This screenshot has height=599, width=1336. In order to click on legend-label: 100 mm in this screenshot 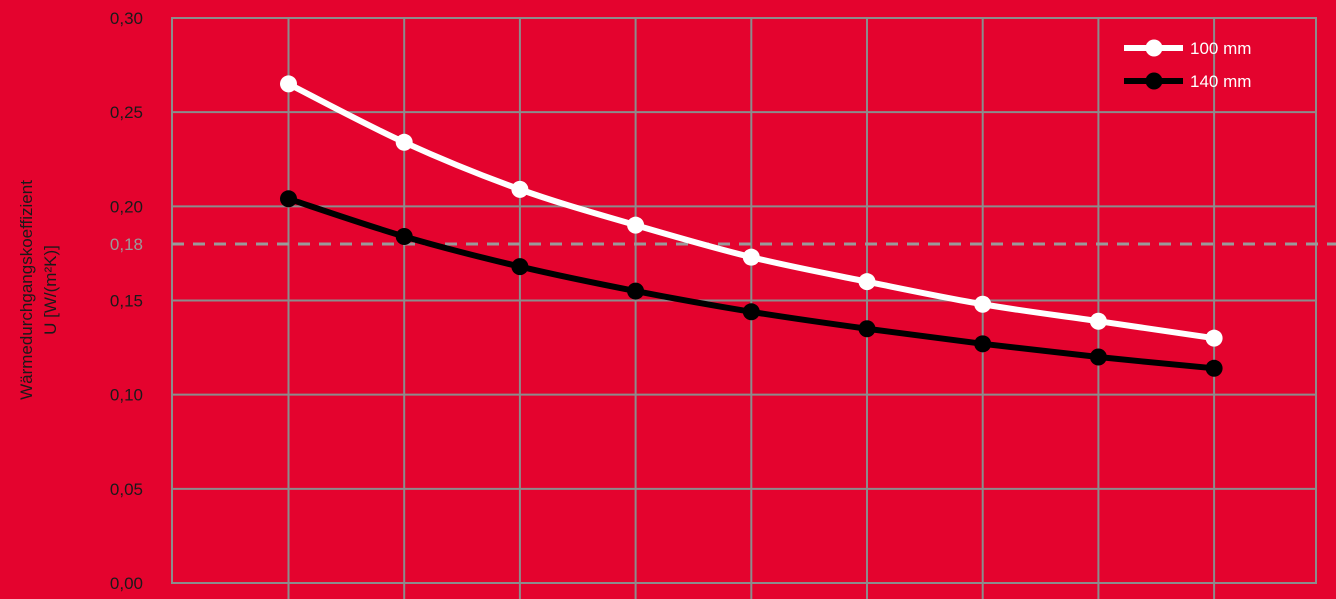, I will do `click(1220, 48)`.